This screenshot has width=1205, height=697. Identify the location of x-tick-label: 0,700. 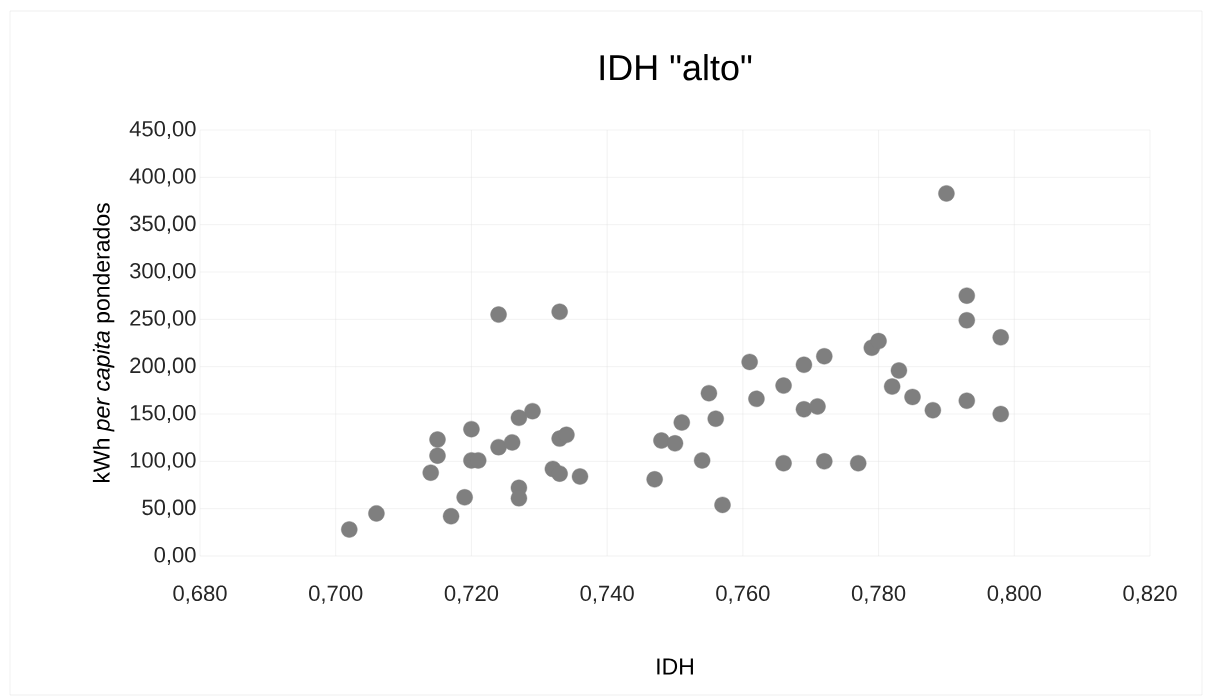
(336, 594).